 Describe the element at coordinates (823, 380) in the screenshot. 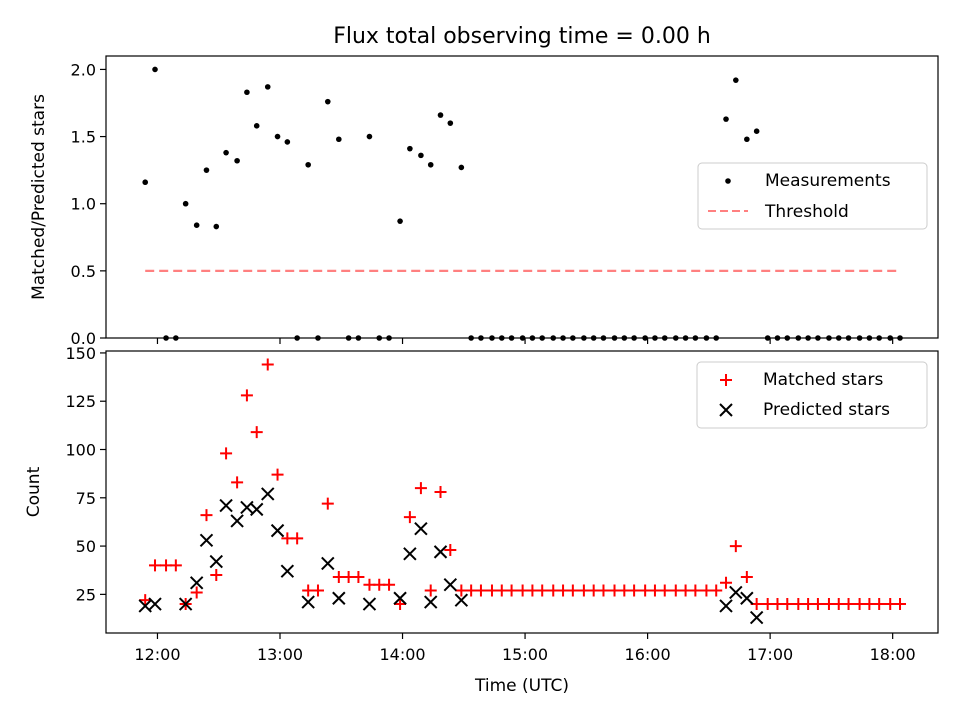

I see `legend-label-matched-stars: Matched stars` at that location.